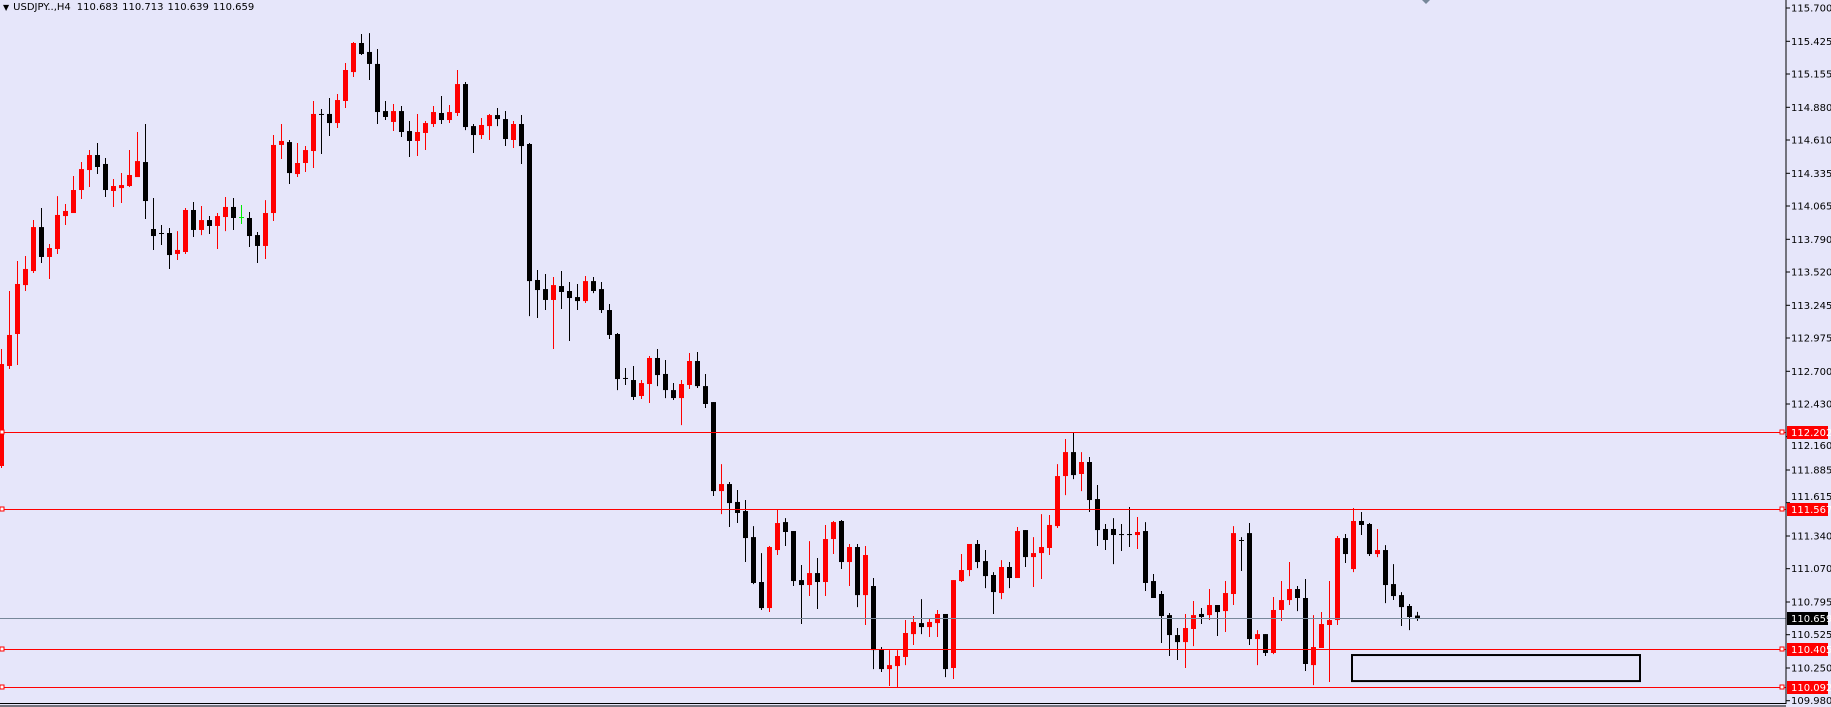 This screenshot has width=1831, height=707. I want to click on current-price-price-label: 110.659, so click(1811, 619).